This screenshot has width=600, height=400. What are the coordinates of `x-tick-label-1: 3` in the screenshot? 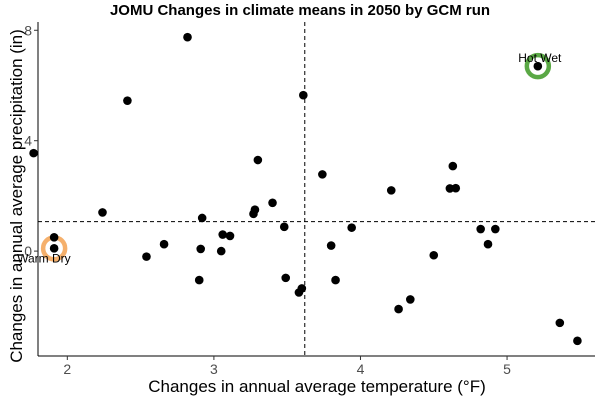 It's located at (214, 369).